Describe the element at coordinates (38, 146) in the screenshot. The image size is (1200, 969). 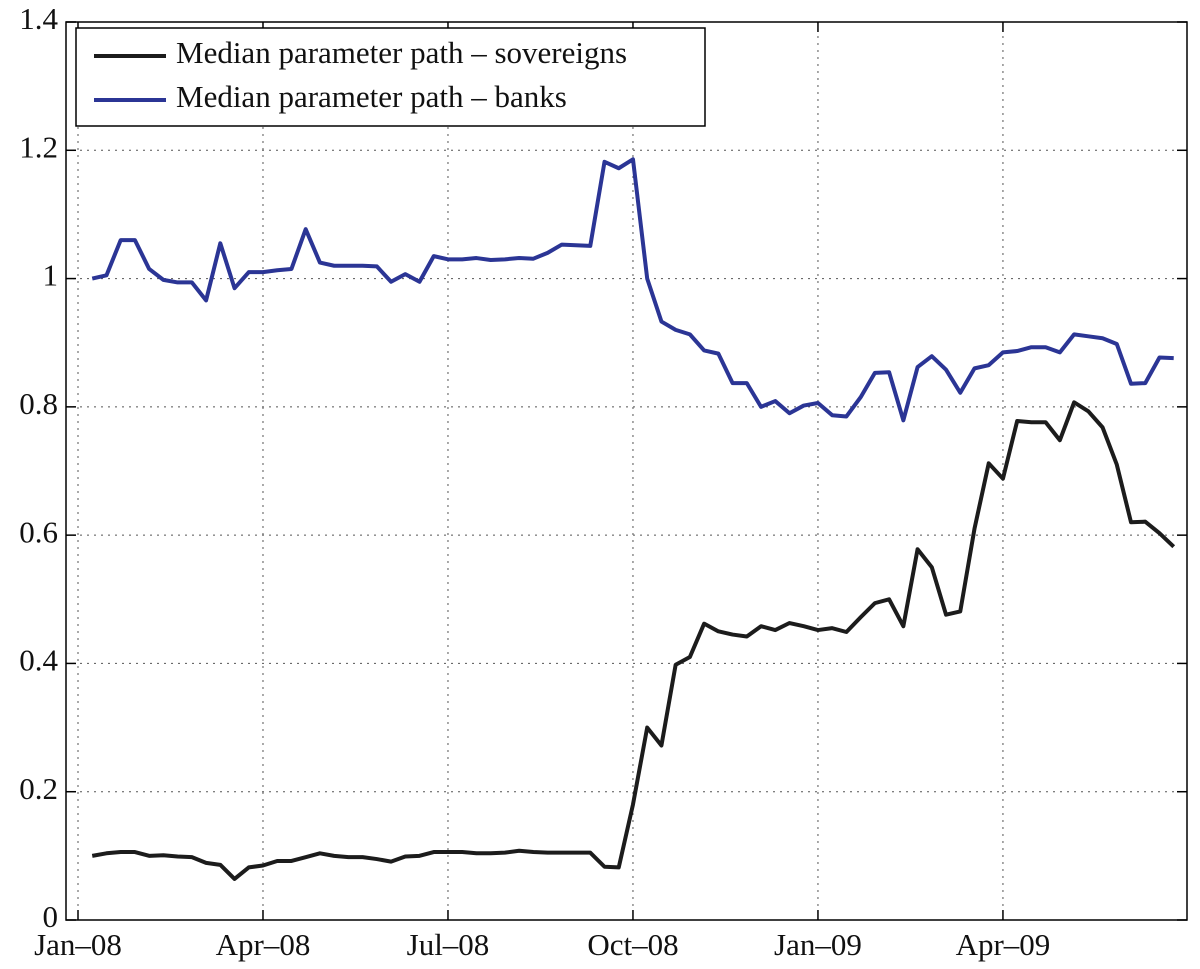
I see `y-tick-label: 1.2` at that location.